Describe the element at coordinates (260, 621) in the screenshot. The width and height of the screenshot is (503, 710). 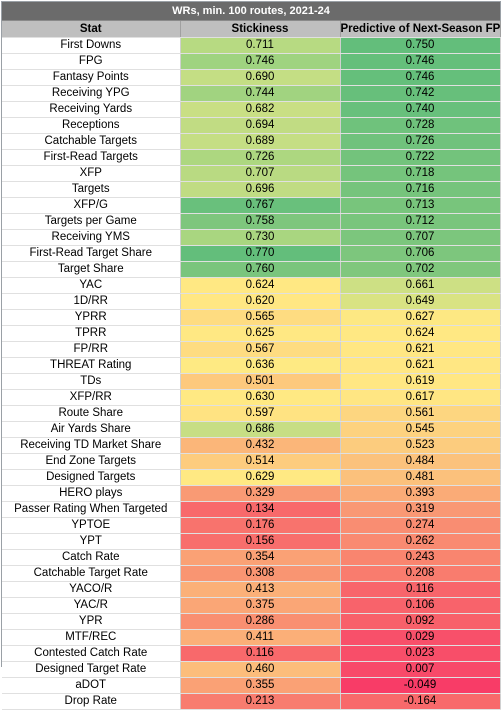
I see `cell-stickiness: 0.286` at that location.